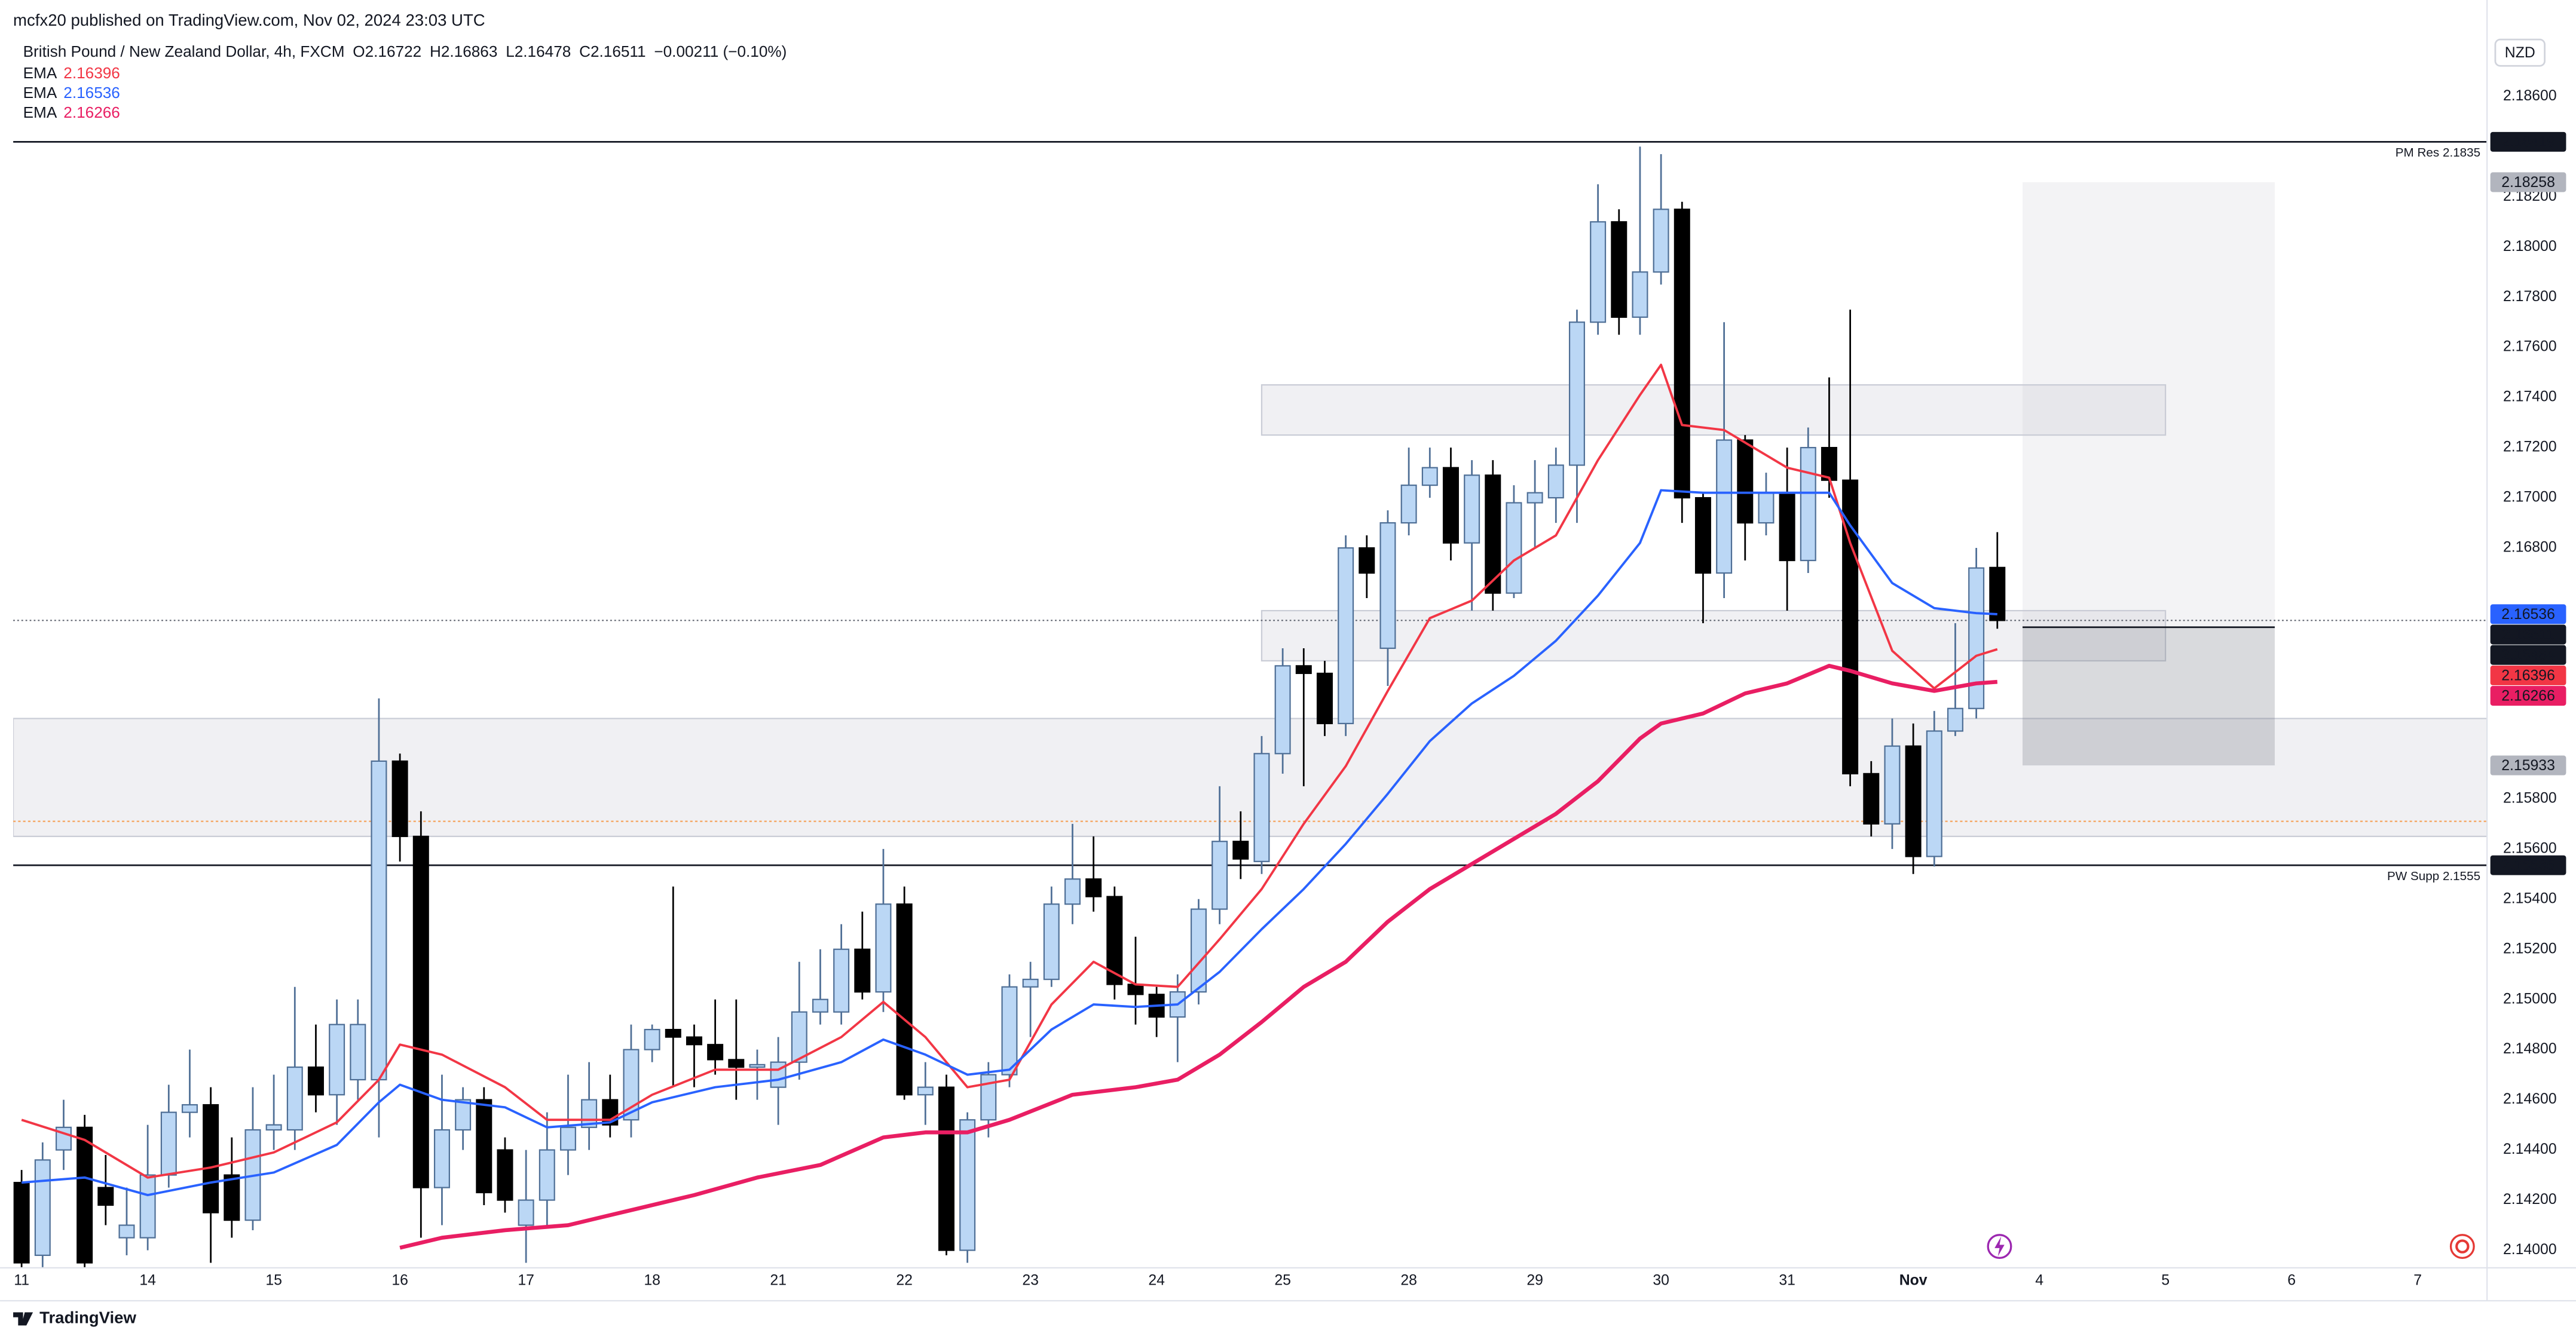  Describe the element at coordinates (1534, 1281) in the screenshot. I see `x-tick-label: 29` at that location.